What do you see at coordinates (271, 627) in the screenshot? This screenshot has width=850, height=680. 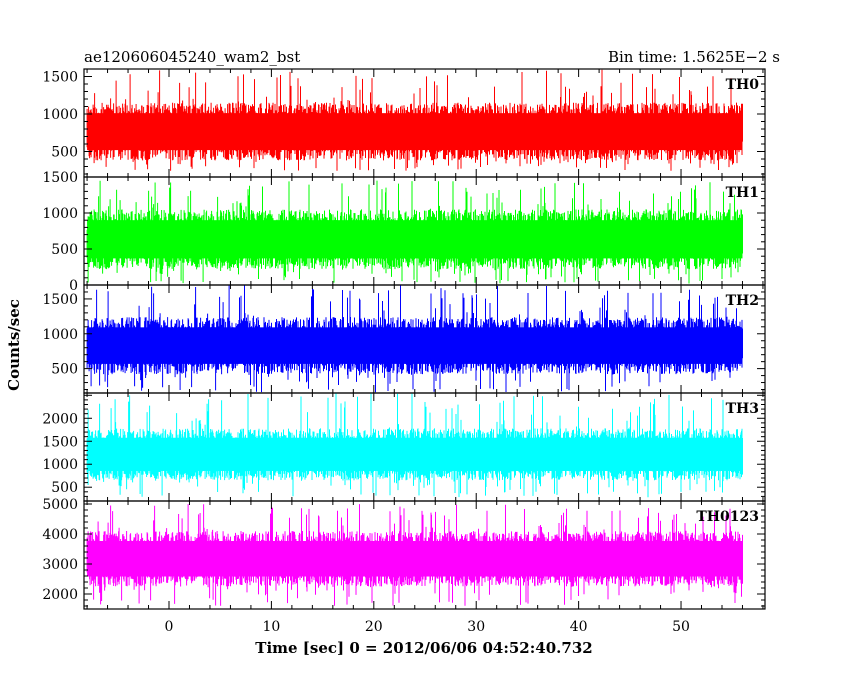 I see `x-tick-label: 10` at bounding box center [271, 627].